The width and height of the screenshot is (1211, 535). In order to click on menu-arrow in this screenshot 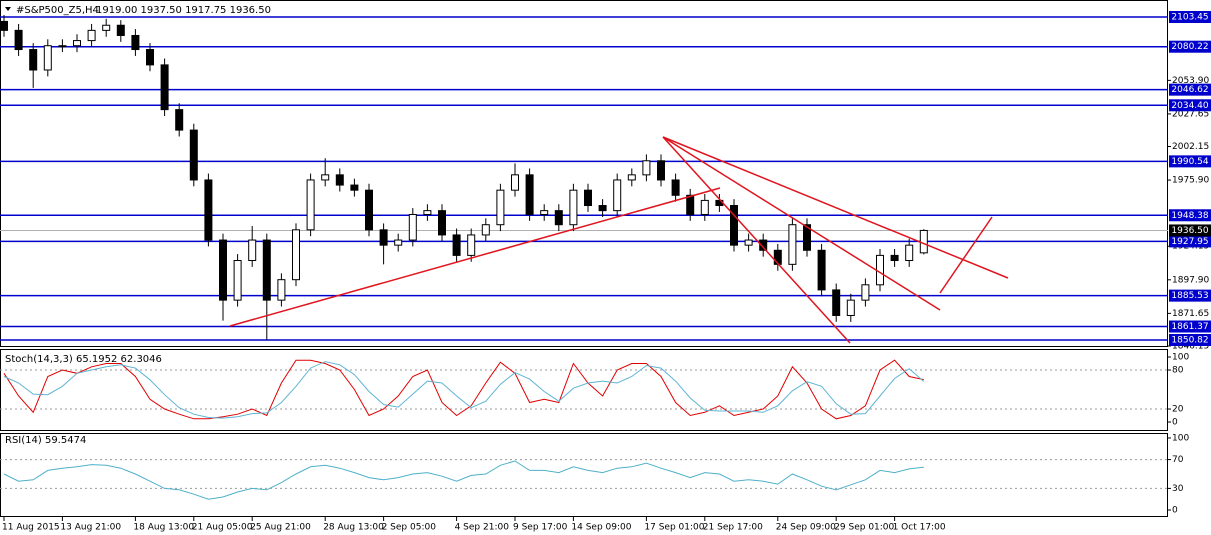, I will do `click(8, 9)`.